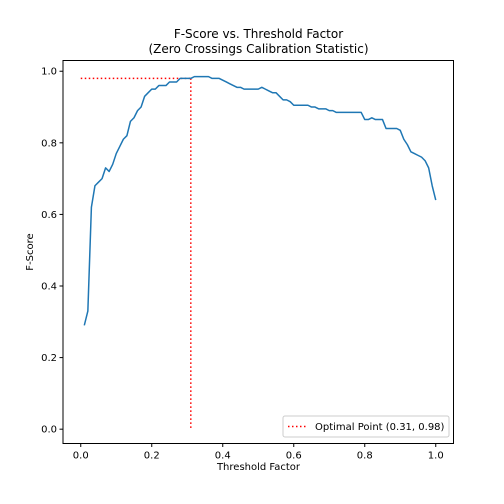 The width and height of the screenshot is (504, 504). What do you see at coordinates (258, 467) in the screenshot?
I see `x-axis-label: Threshold Factor` at bounding box center [258, 467].